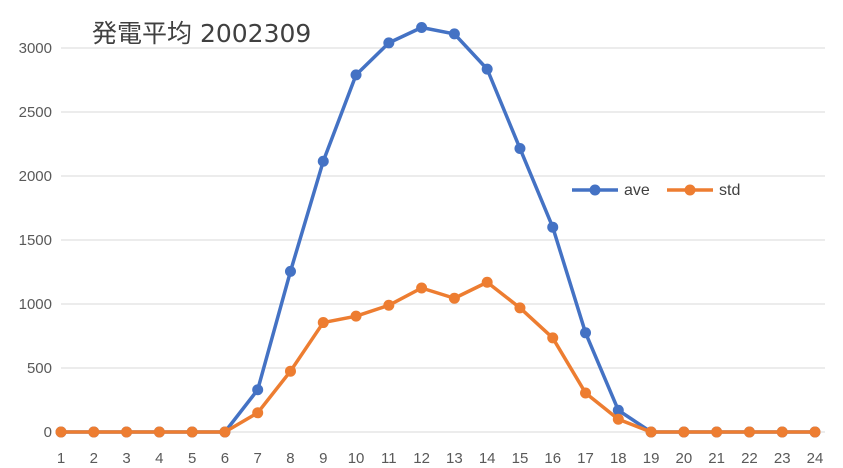 Image resolution: width=843 pixels, height=468 pixels. What do you see at coordinates (749, 458) in the screenshot?
I see `x-tick-label: 22` at bounding box center [749, 458].